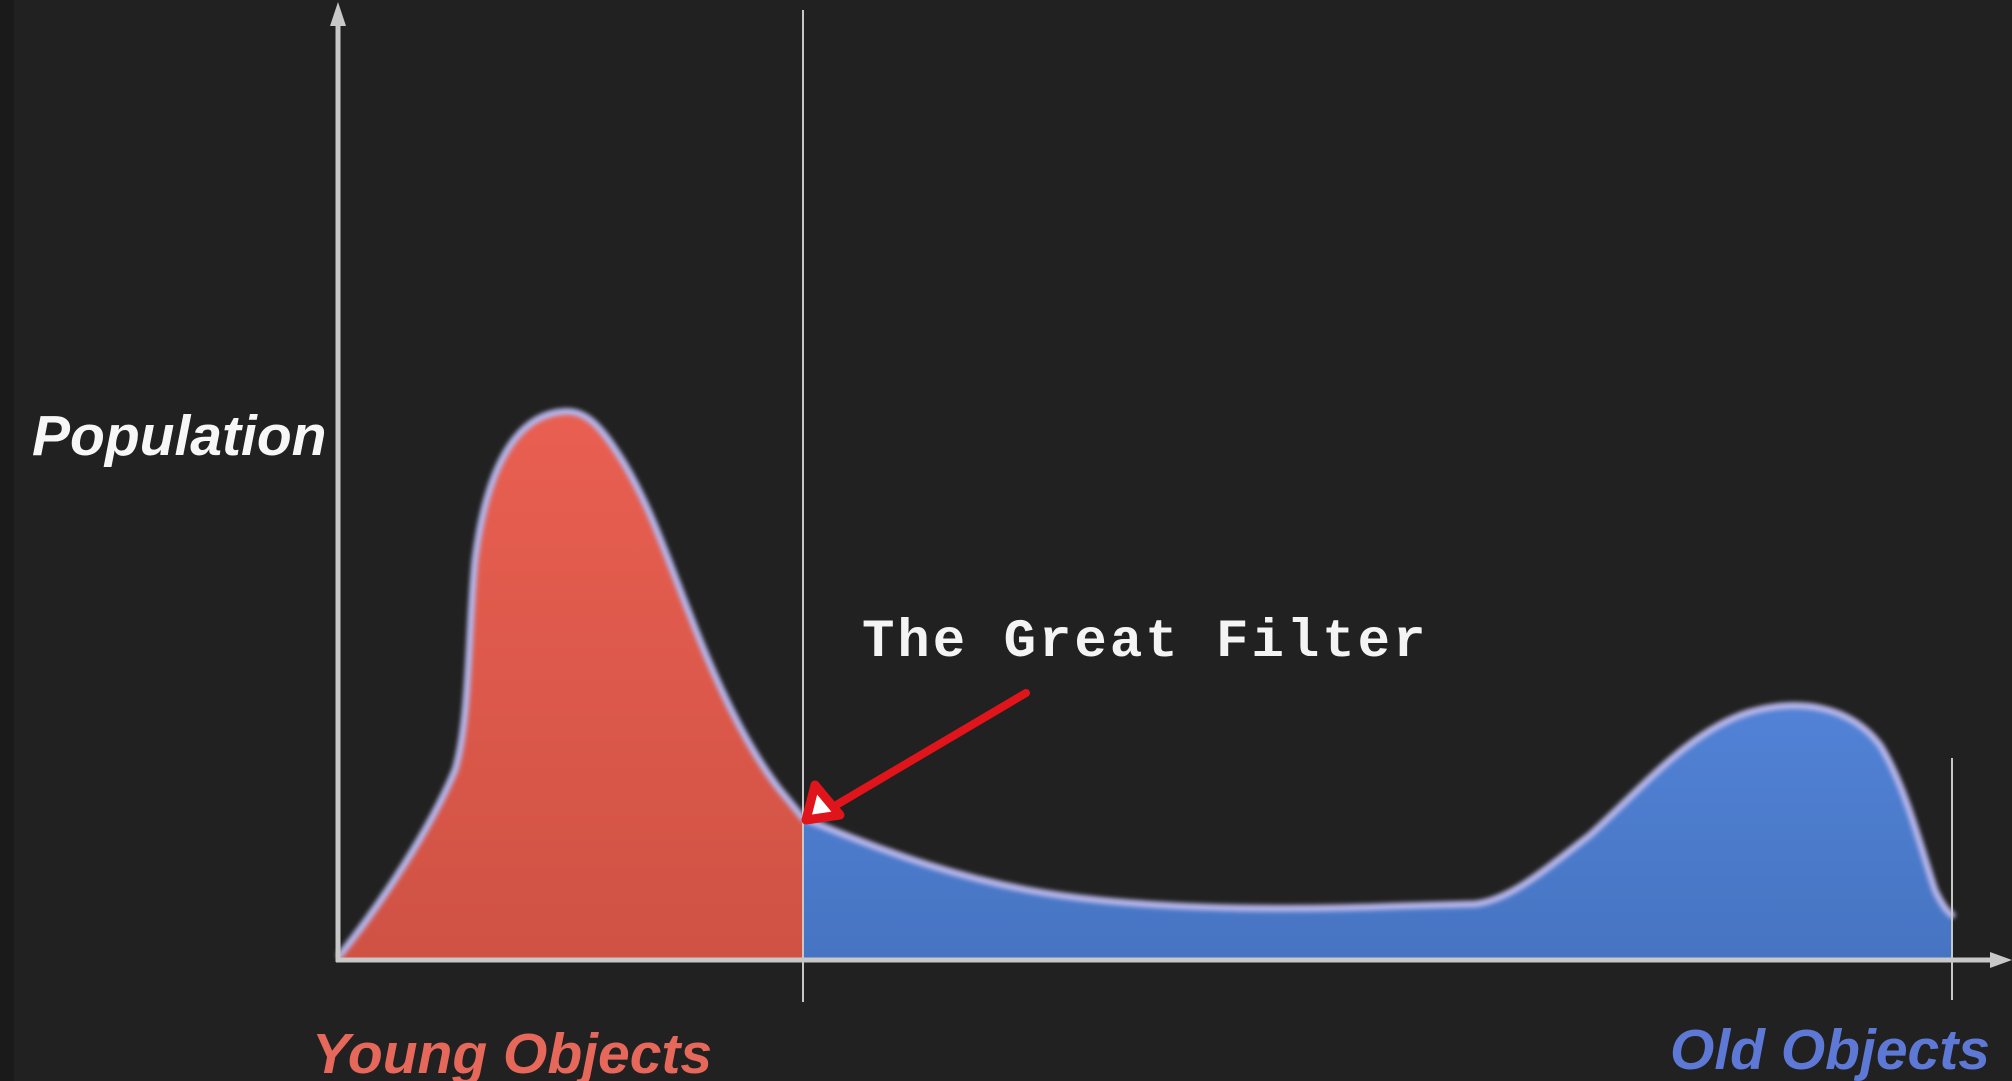  I want to click on old-objects-label: Old Objects, so click(1830, 1049).